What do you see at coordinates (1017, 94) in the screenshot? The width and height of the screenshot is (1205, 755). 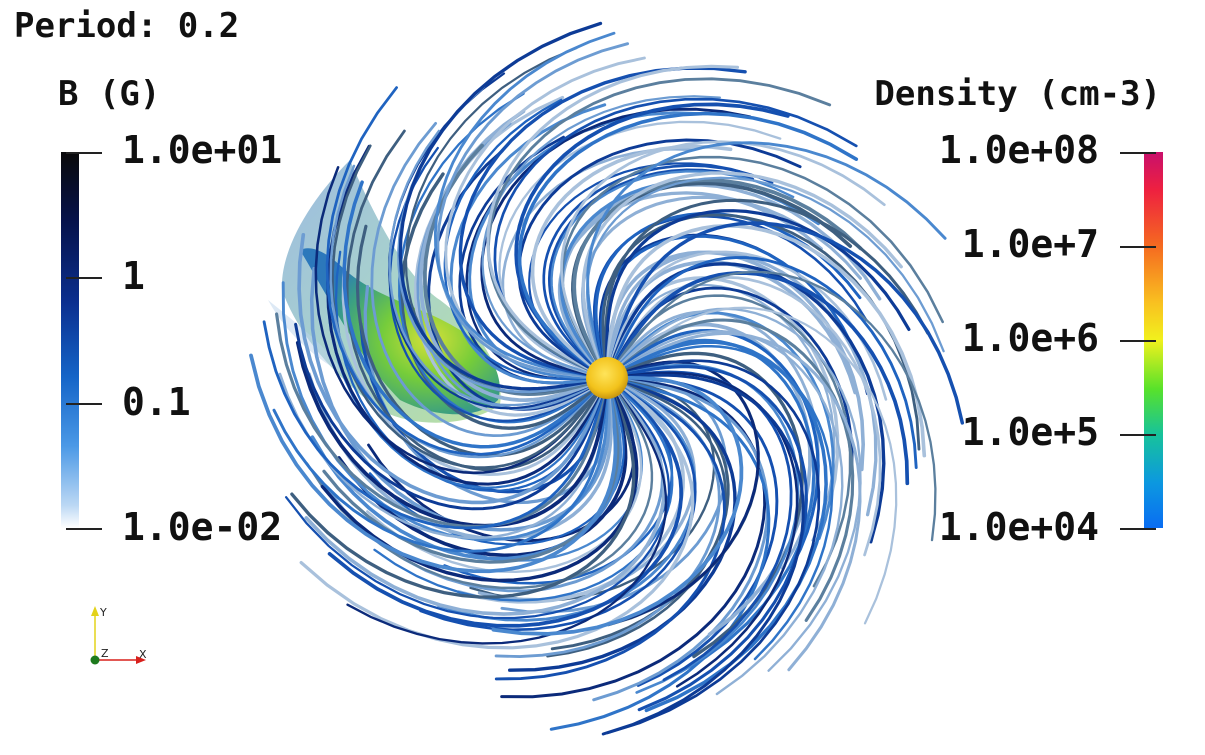 I see `density-colorbar-title: Density (cm-3)` at bounding box center [1017, 94].